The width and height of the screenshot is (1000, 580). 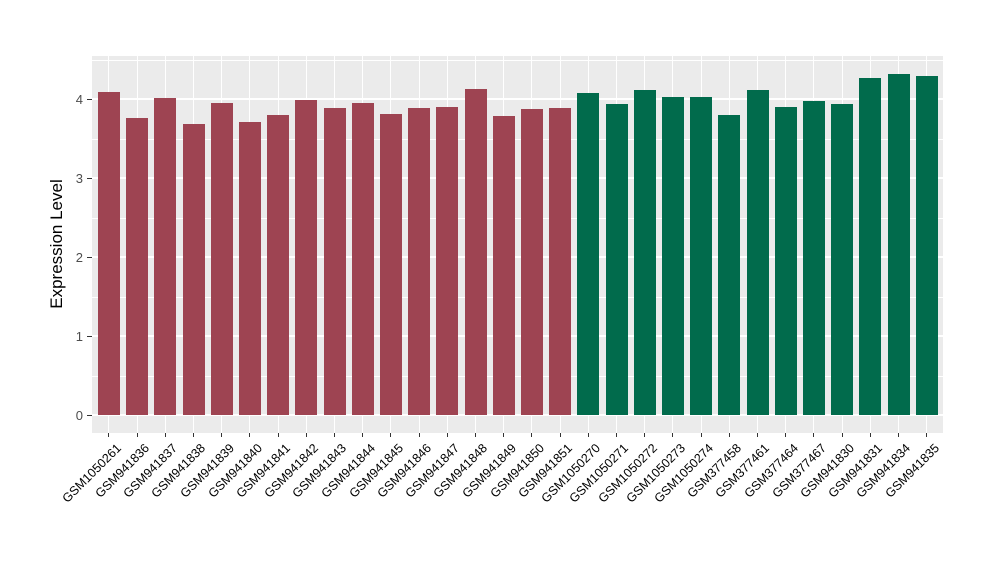 What do you see at coordinates (79, 99) in the screenshot?
I see `y-axis-tick-label: 4` at bounding box center [79, 99].